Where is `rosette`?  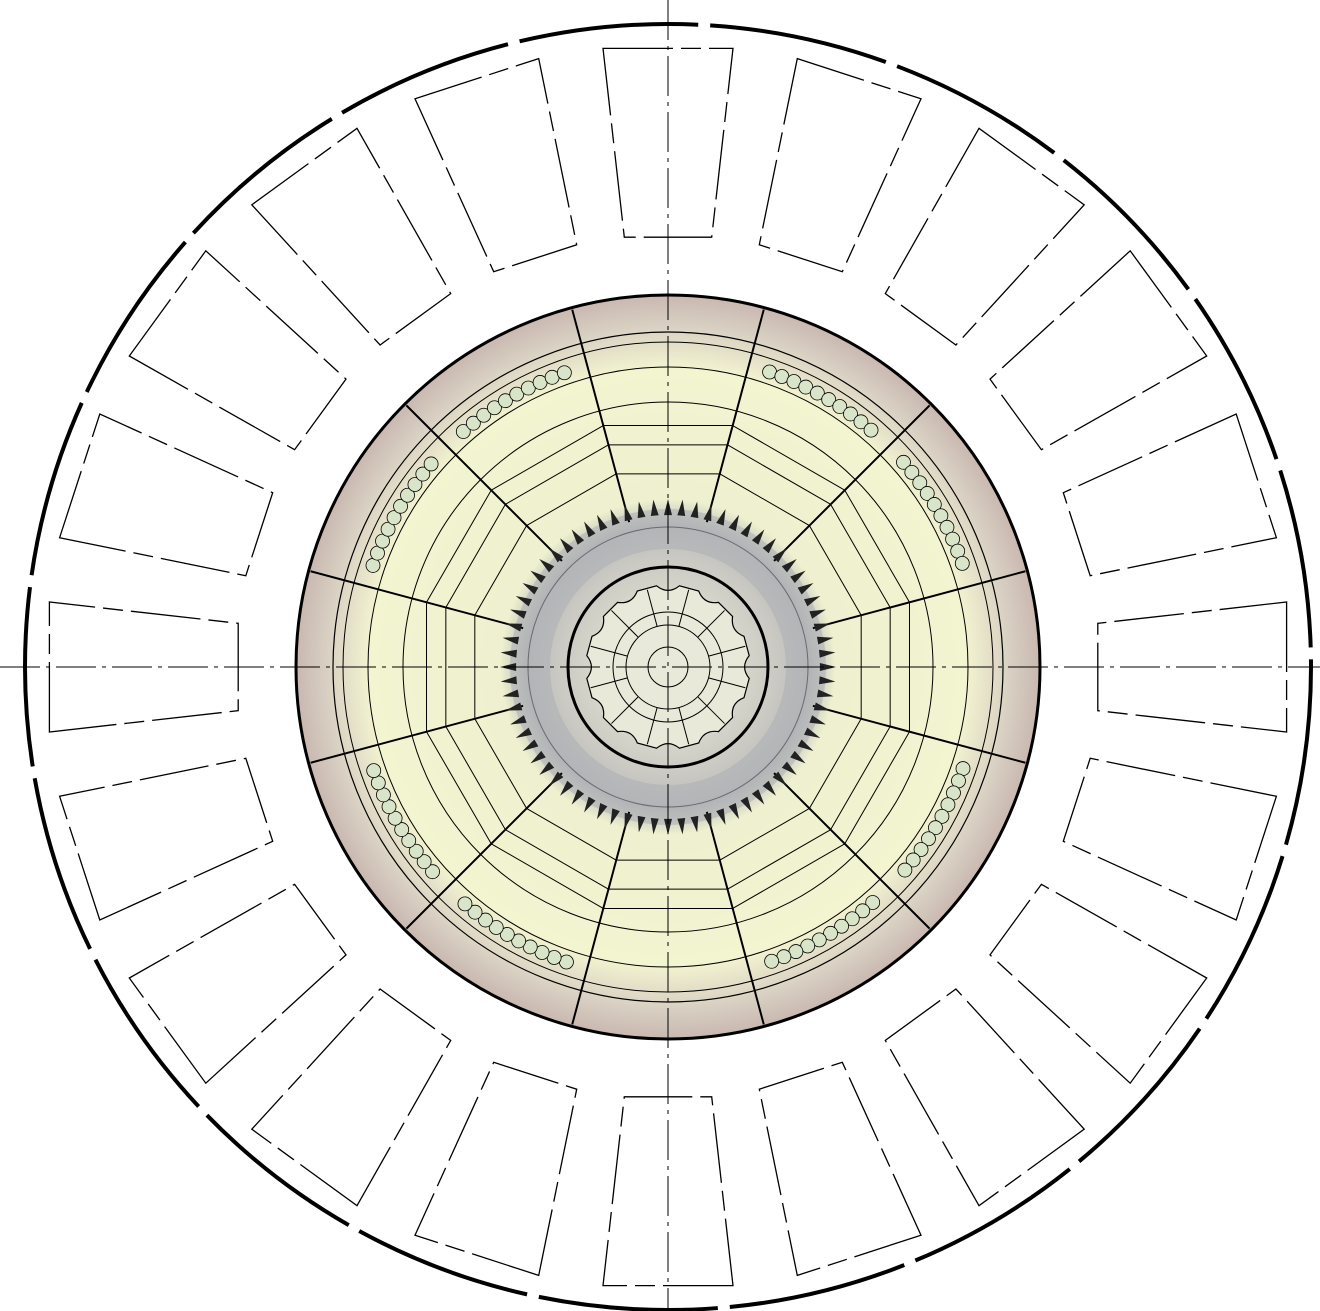 rosette is located at coordinates (668, 667).